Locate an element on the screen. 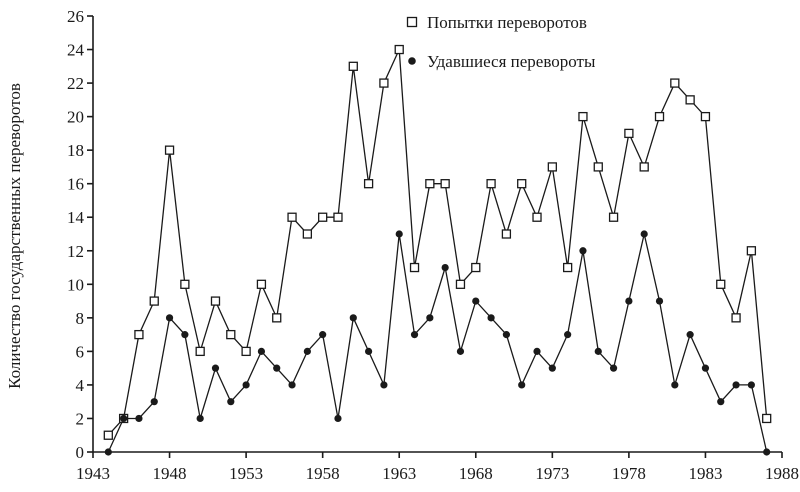  y-tick-label: 16 is located at coordinates (75, 184).